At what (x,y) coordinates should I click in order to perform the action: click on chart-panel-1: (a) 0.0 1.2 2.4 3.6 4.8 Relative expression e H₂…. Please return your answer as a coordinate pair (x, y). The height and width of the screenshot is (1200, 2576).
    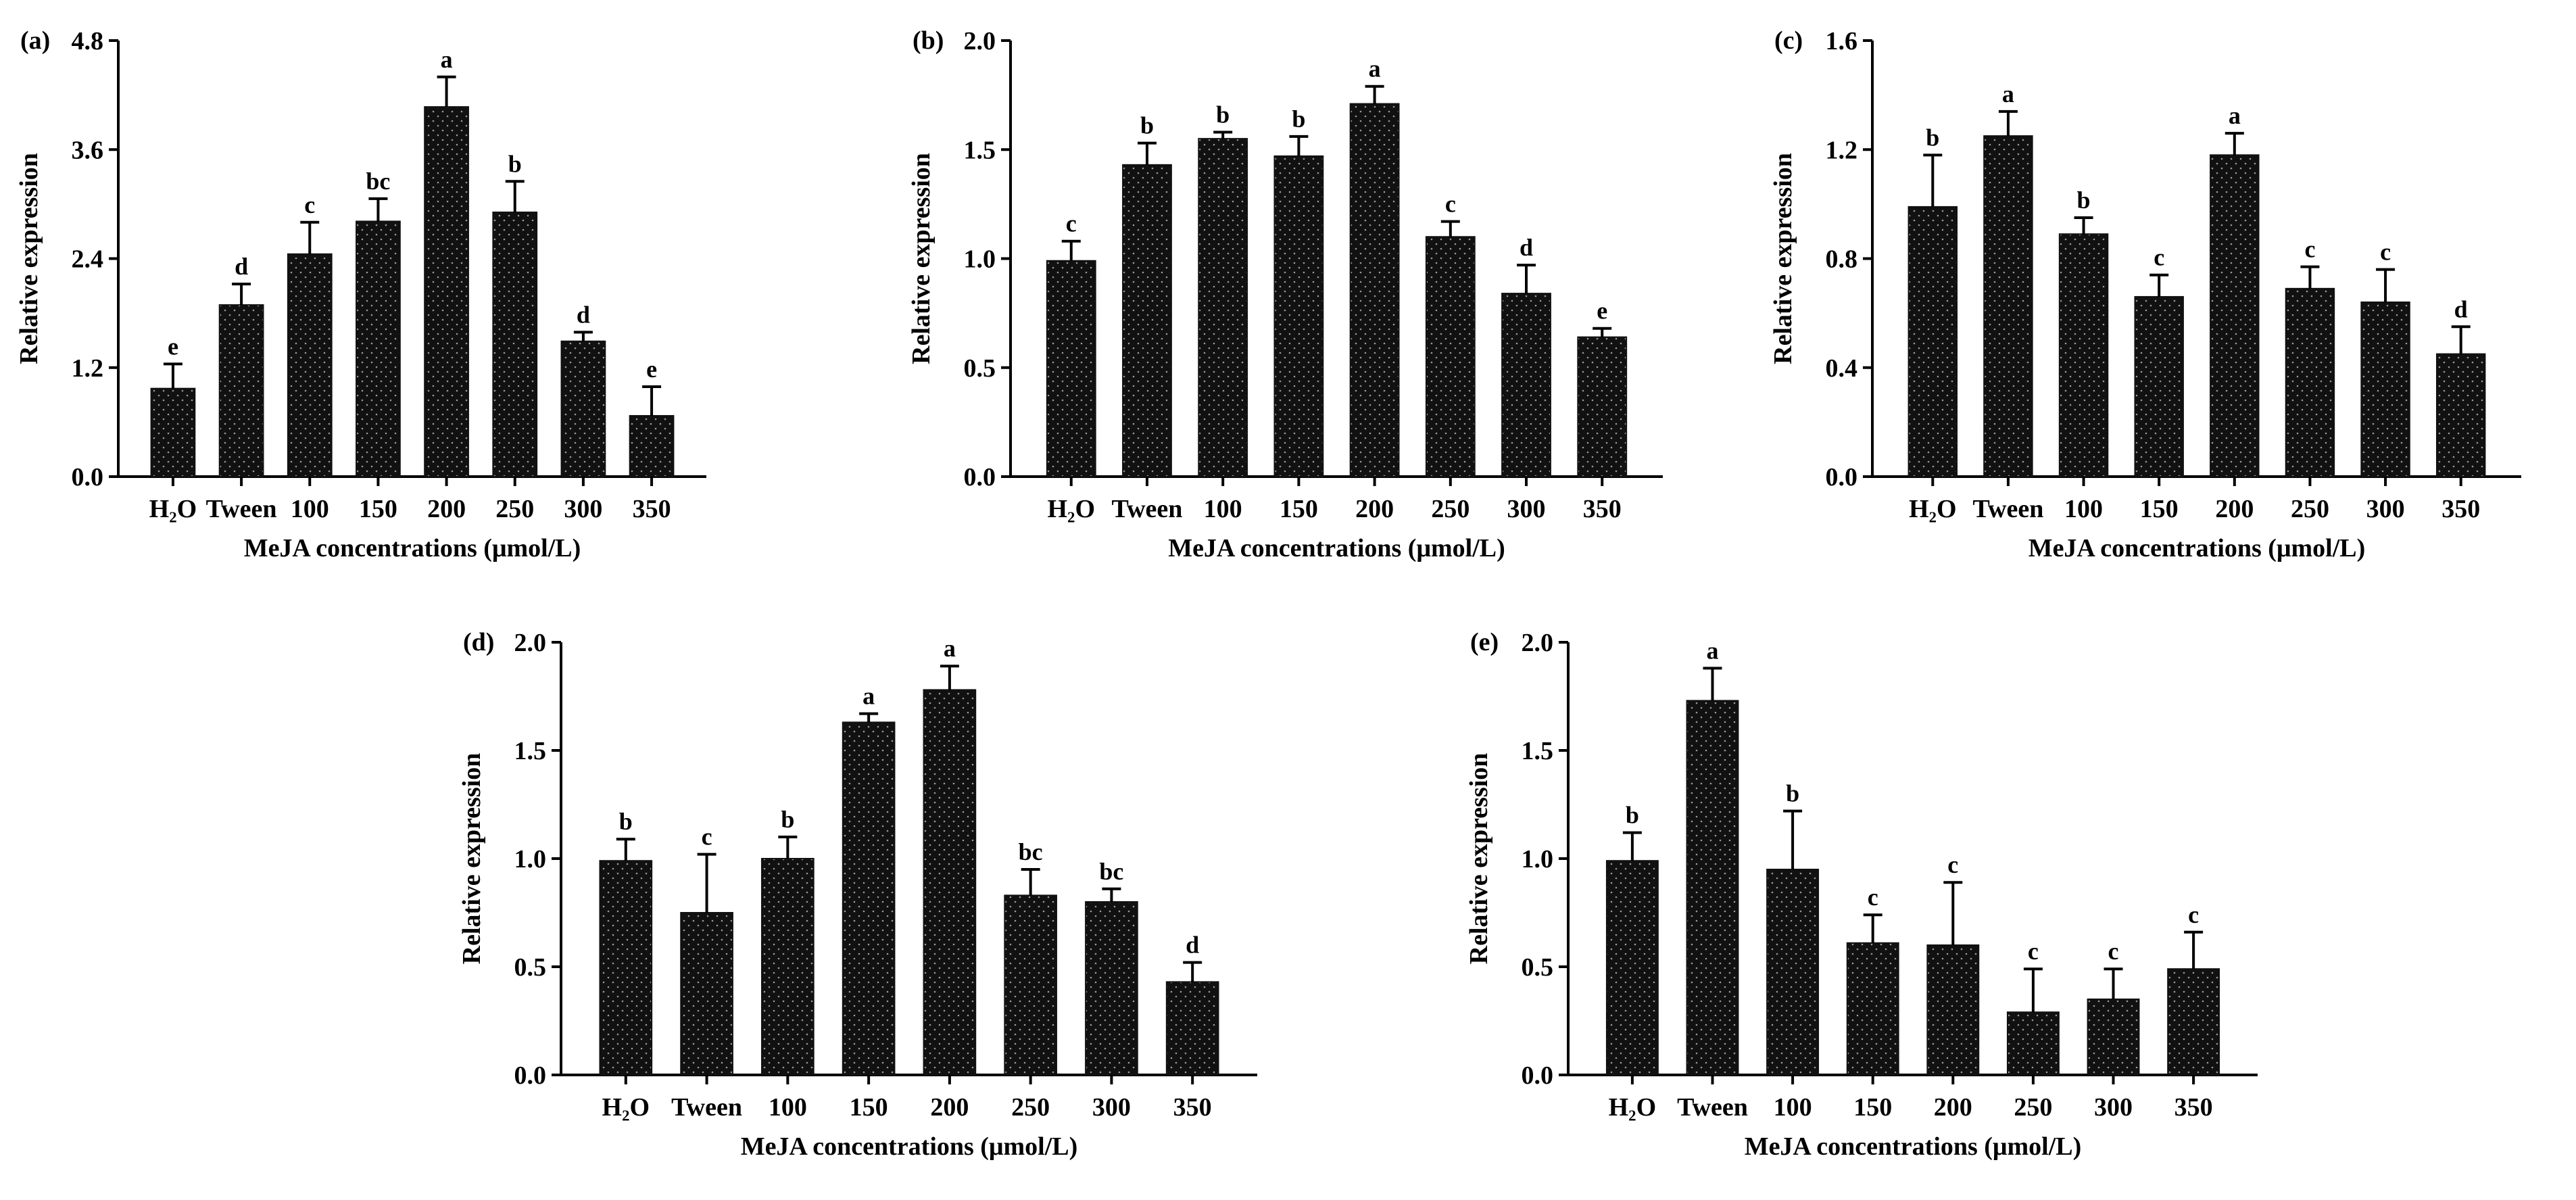
    Looking at the image, I should click on (360, 294).